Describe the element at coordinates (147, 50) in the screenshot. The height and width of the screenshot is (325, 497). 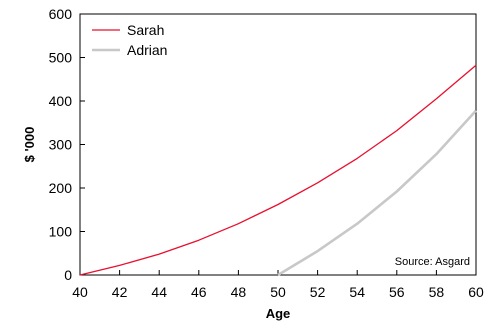
I see `legend-label-adrian: Adrian` at that location.